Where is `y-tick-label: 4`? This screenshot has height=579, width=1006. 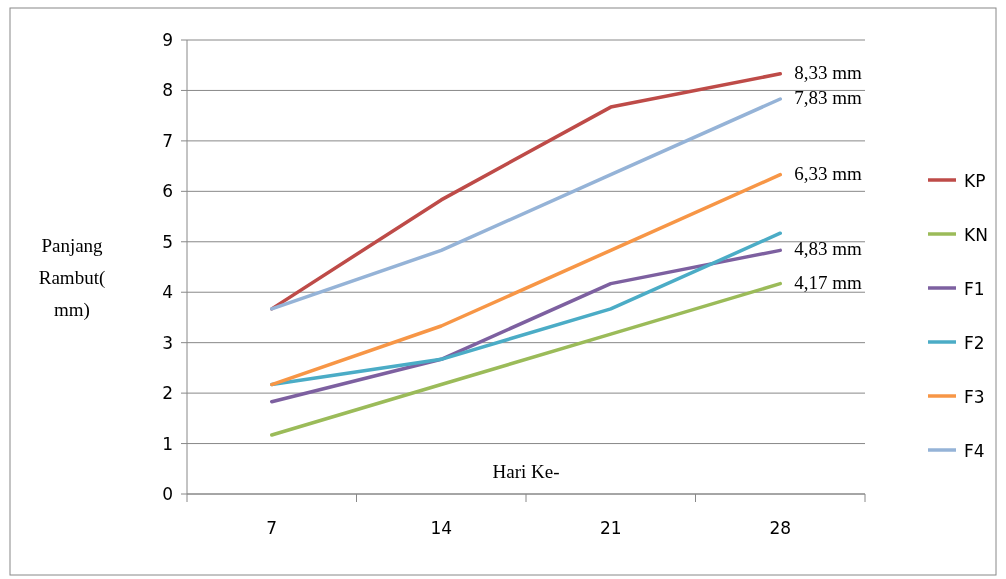
y-tick-label: 4 is located at coordinates (167, 292).